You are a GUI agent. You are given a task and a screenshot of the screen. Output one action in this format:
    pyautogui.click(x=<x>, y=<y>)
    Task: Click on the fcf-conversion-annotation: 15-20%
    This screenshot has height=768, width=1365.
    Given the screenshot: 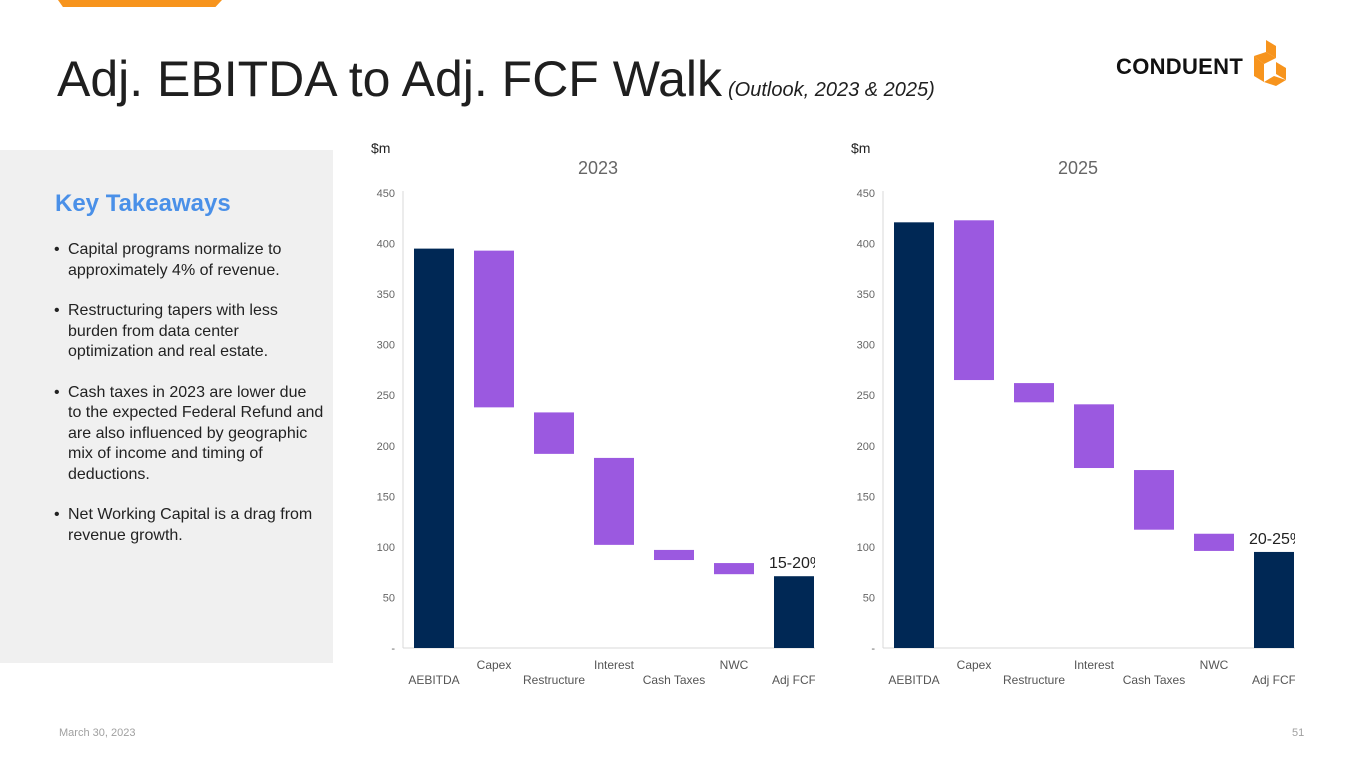 What is the action you would take?
    pyautogui.click(x=792, y=563)
    